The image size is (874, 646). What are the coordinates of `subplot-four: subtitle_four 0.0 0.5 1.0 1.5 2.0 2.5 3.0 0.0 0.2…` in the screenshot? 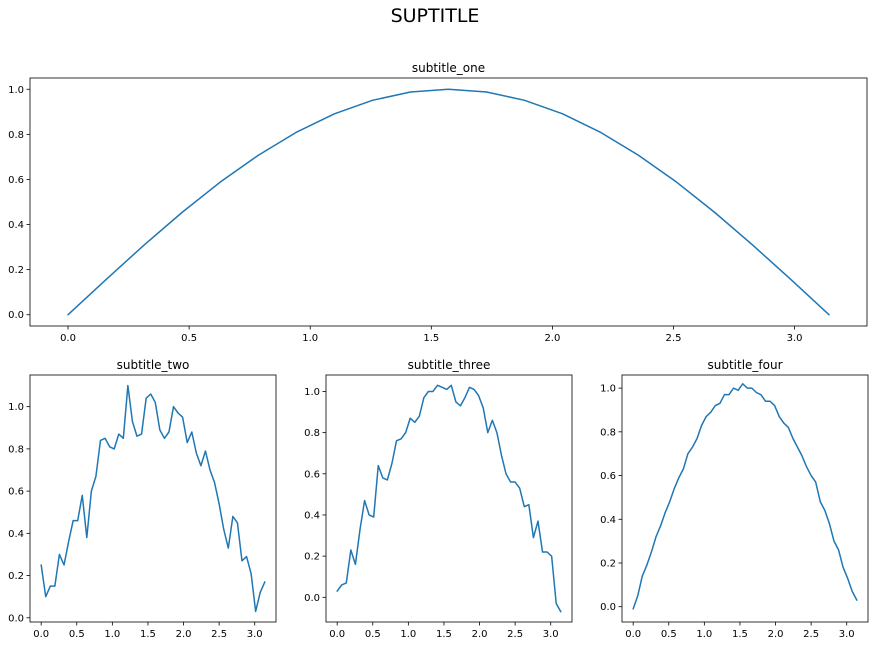 It's located at (734, 499).